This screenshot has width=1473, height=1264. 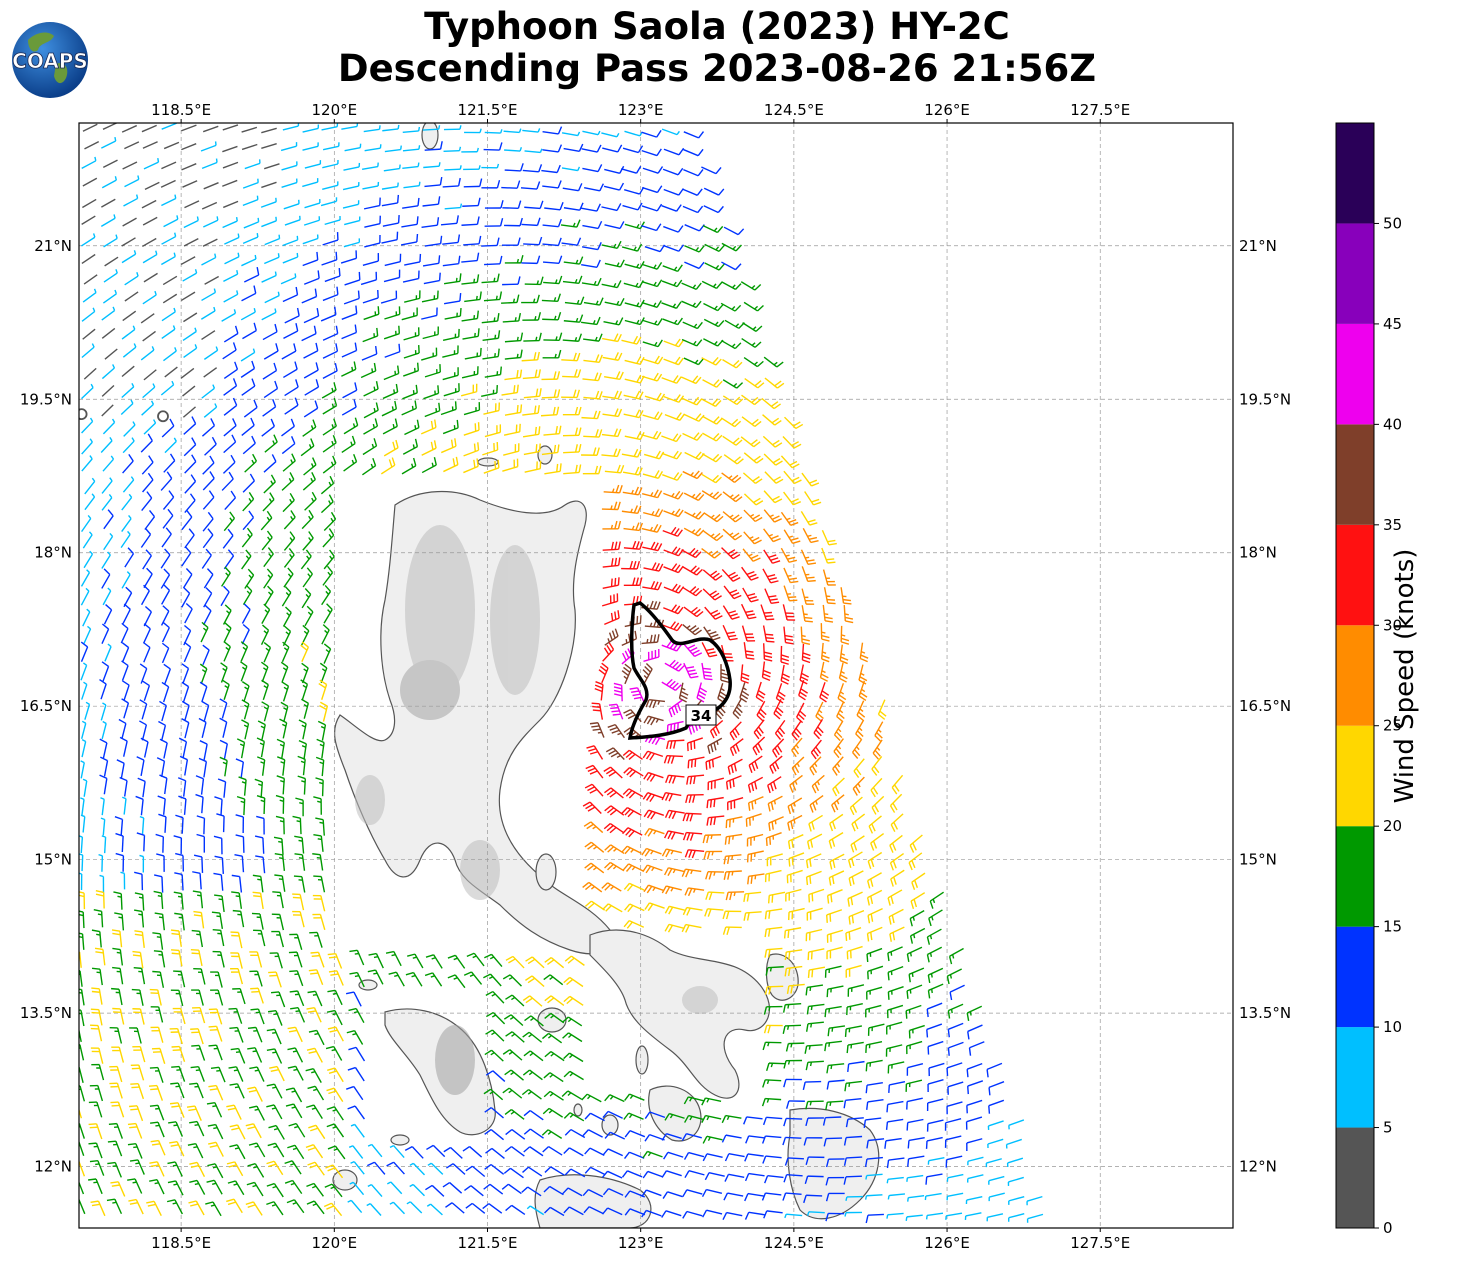 I want to click on colorbar-bin, so click(x=1355, y=273).